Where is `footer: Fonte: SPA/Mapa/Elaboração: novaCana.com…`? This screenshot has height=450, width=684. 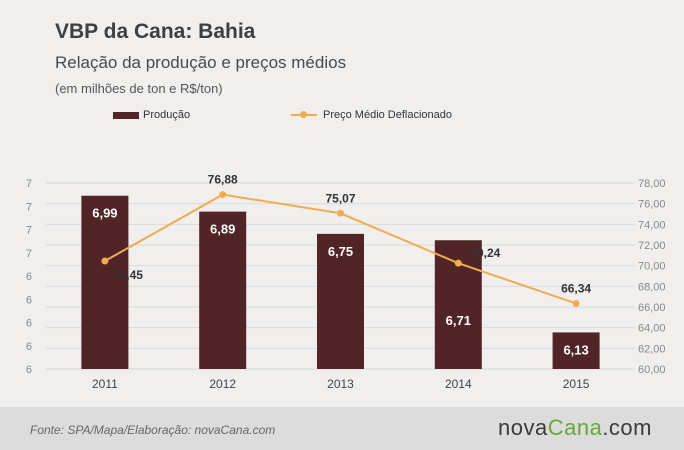 footer: Fonte: SPA/Mapa/Elaboração: novaCana.com… is located at coordinates (342, 428).